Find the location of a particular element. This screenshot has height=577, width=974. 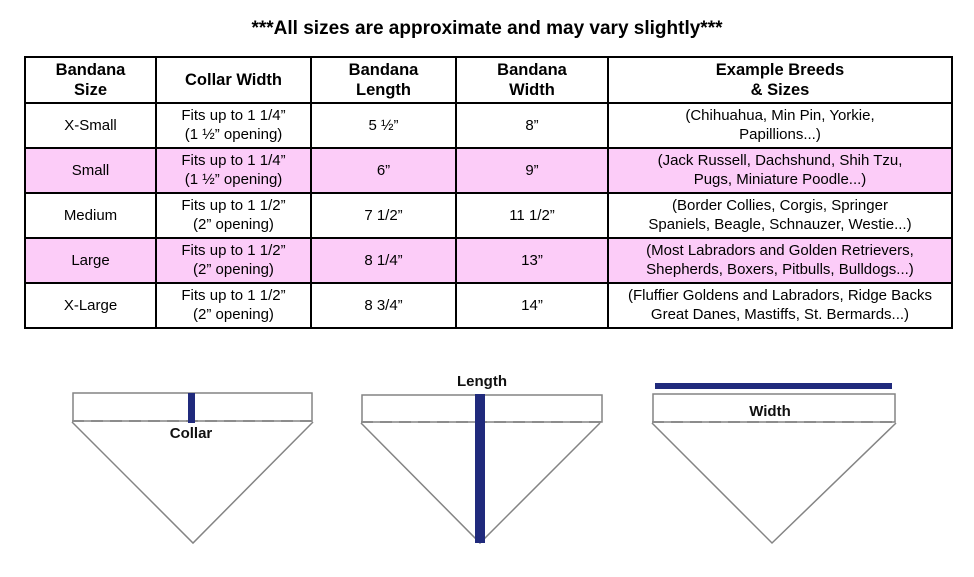

column-header-example-breeds: Example Breeds & Sizes is located at coordinates (780, 80).